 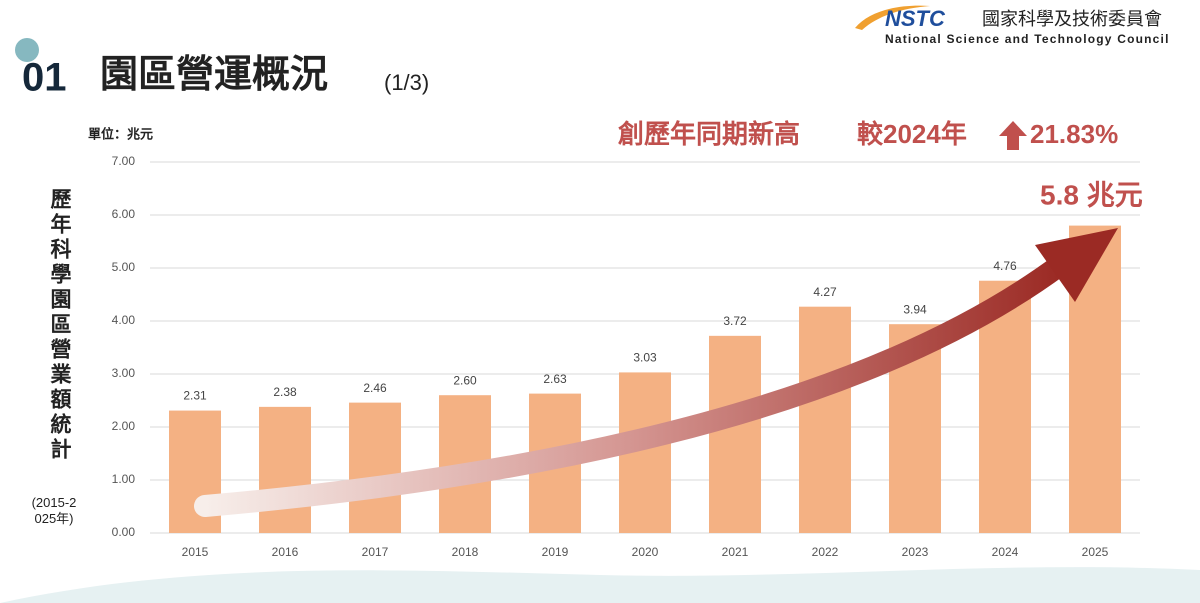 What do you see at coordinates (124, 532) in the screenshot?
I see `y-tick-label: 0.00` at bounding box center [124, 532].